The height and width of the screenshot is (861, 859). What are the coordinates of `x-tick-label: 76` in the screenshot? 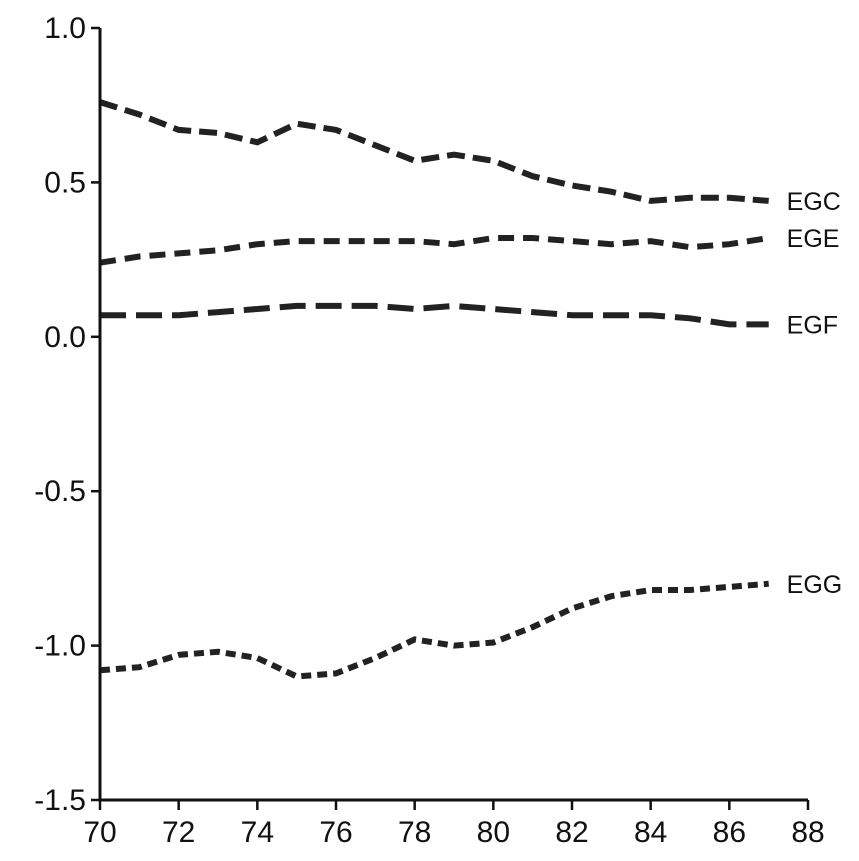 It's located at (335, 832).